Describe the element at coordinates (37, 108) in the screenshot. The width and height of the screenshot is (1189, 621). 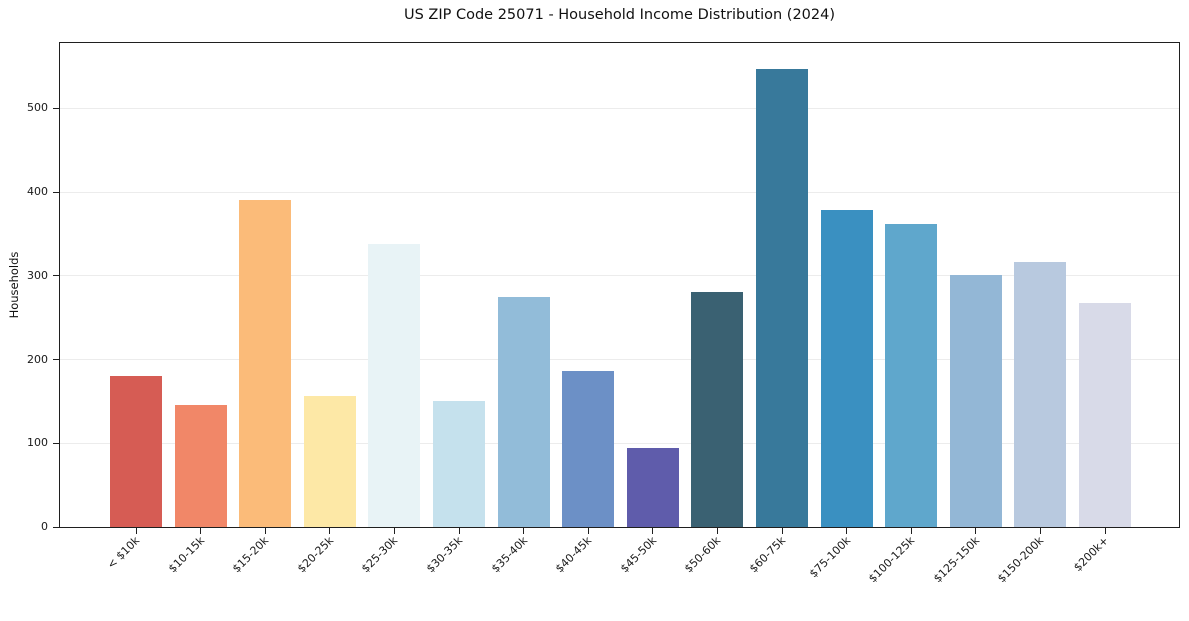
I see `y-tick-label-500: 500` at that location.